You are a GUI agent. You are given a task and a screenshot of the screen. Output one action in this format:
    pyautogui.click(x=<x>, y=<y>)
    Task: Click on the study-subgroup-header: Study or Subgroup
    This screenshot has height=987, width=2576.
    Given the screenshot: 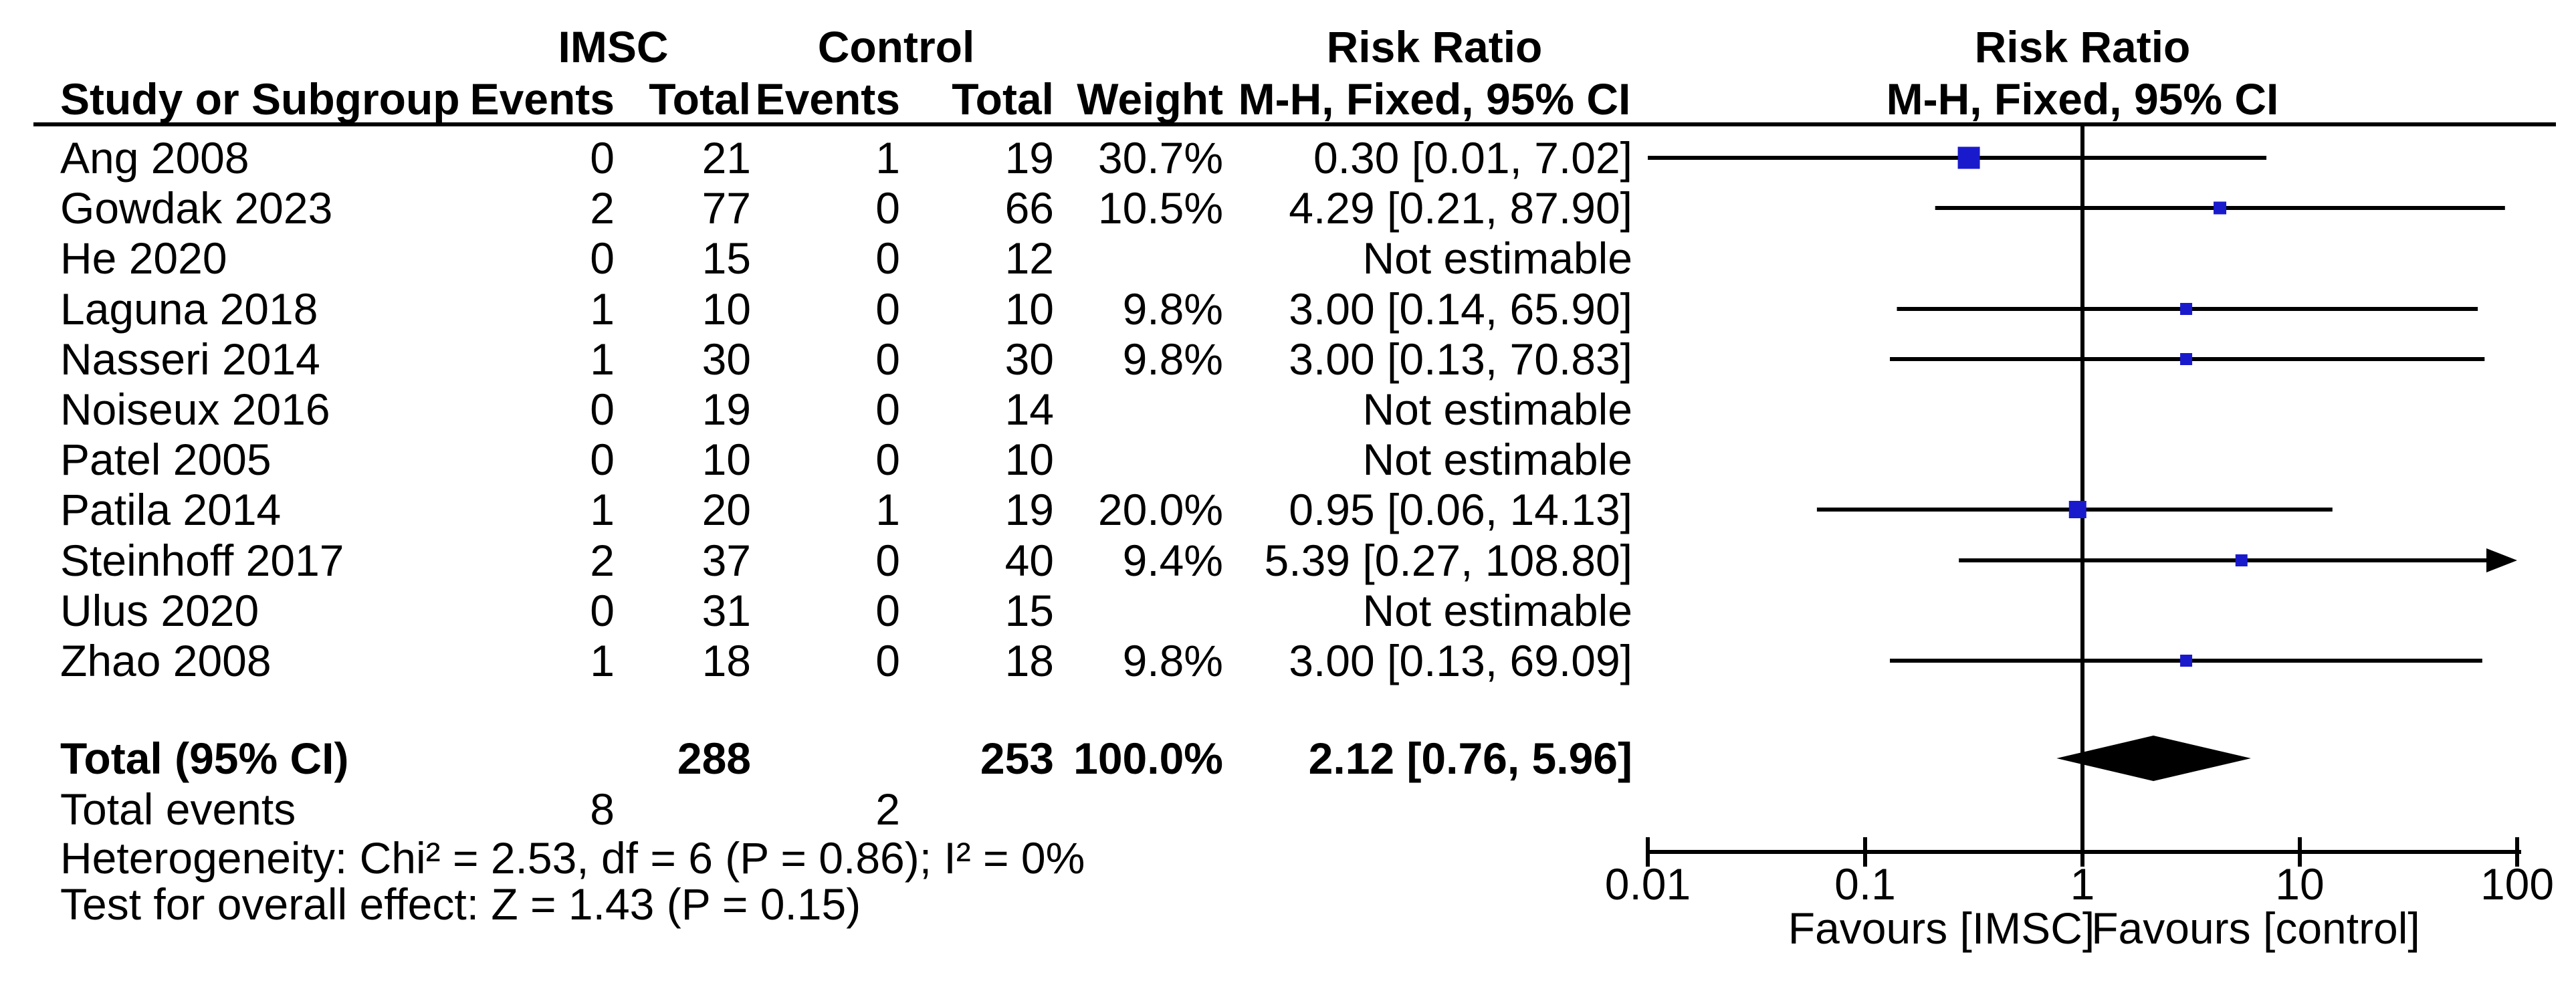 What is the action you would take?
    pyautogui.click(x=260, y=99)
    